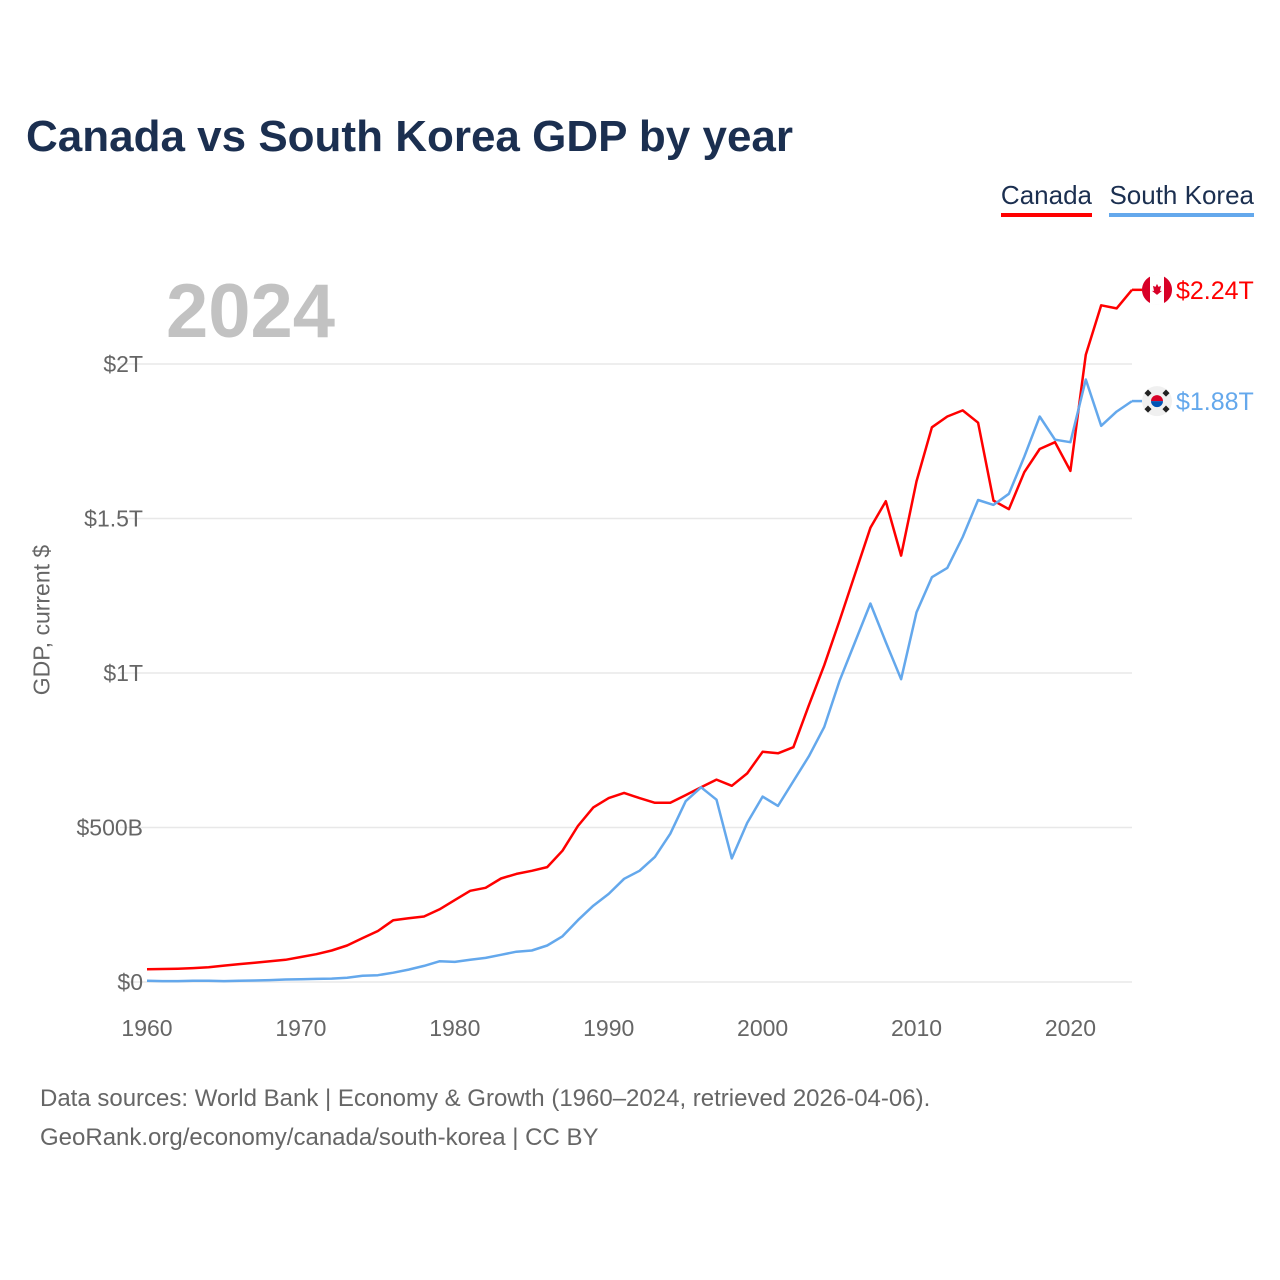 The height and width of the screenshot is (1280, 1280). Describe the element at coordinates (123, 364) in the screenshot. I see `y-tick-label: $2T` at that location.